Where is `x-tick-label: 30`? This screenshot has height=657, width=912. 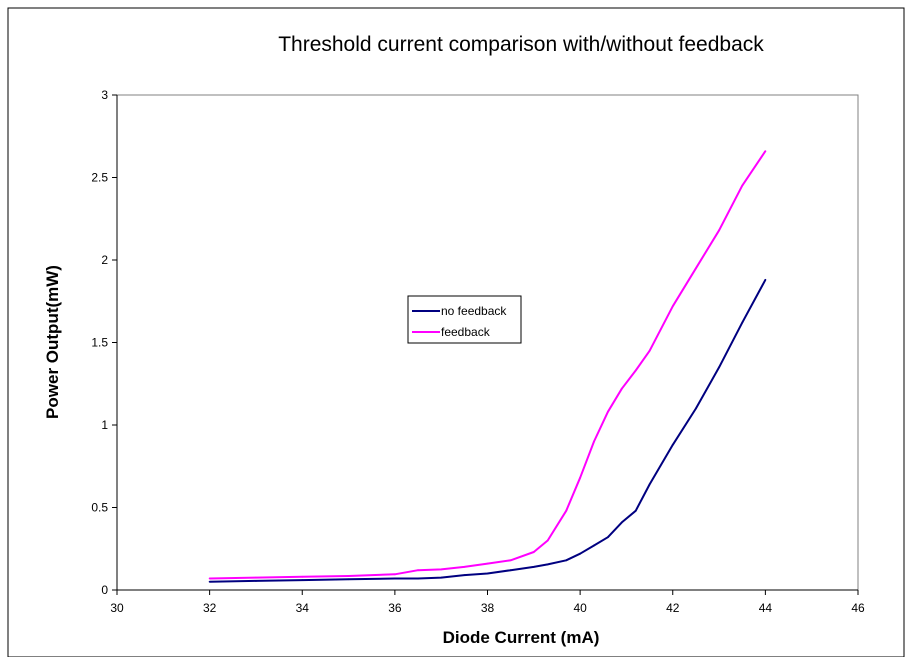
x-tick-label: 30 is located at coordinates (117, 608).